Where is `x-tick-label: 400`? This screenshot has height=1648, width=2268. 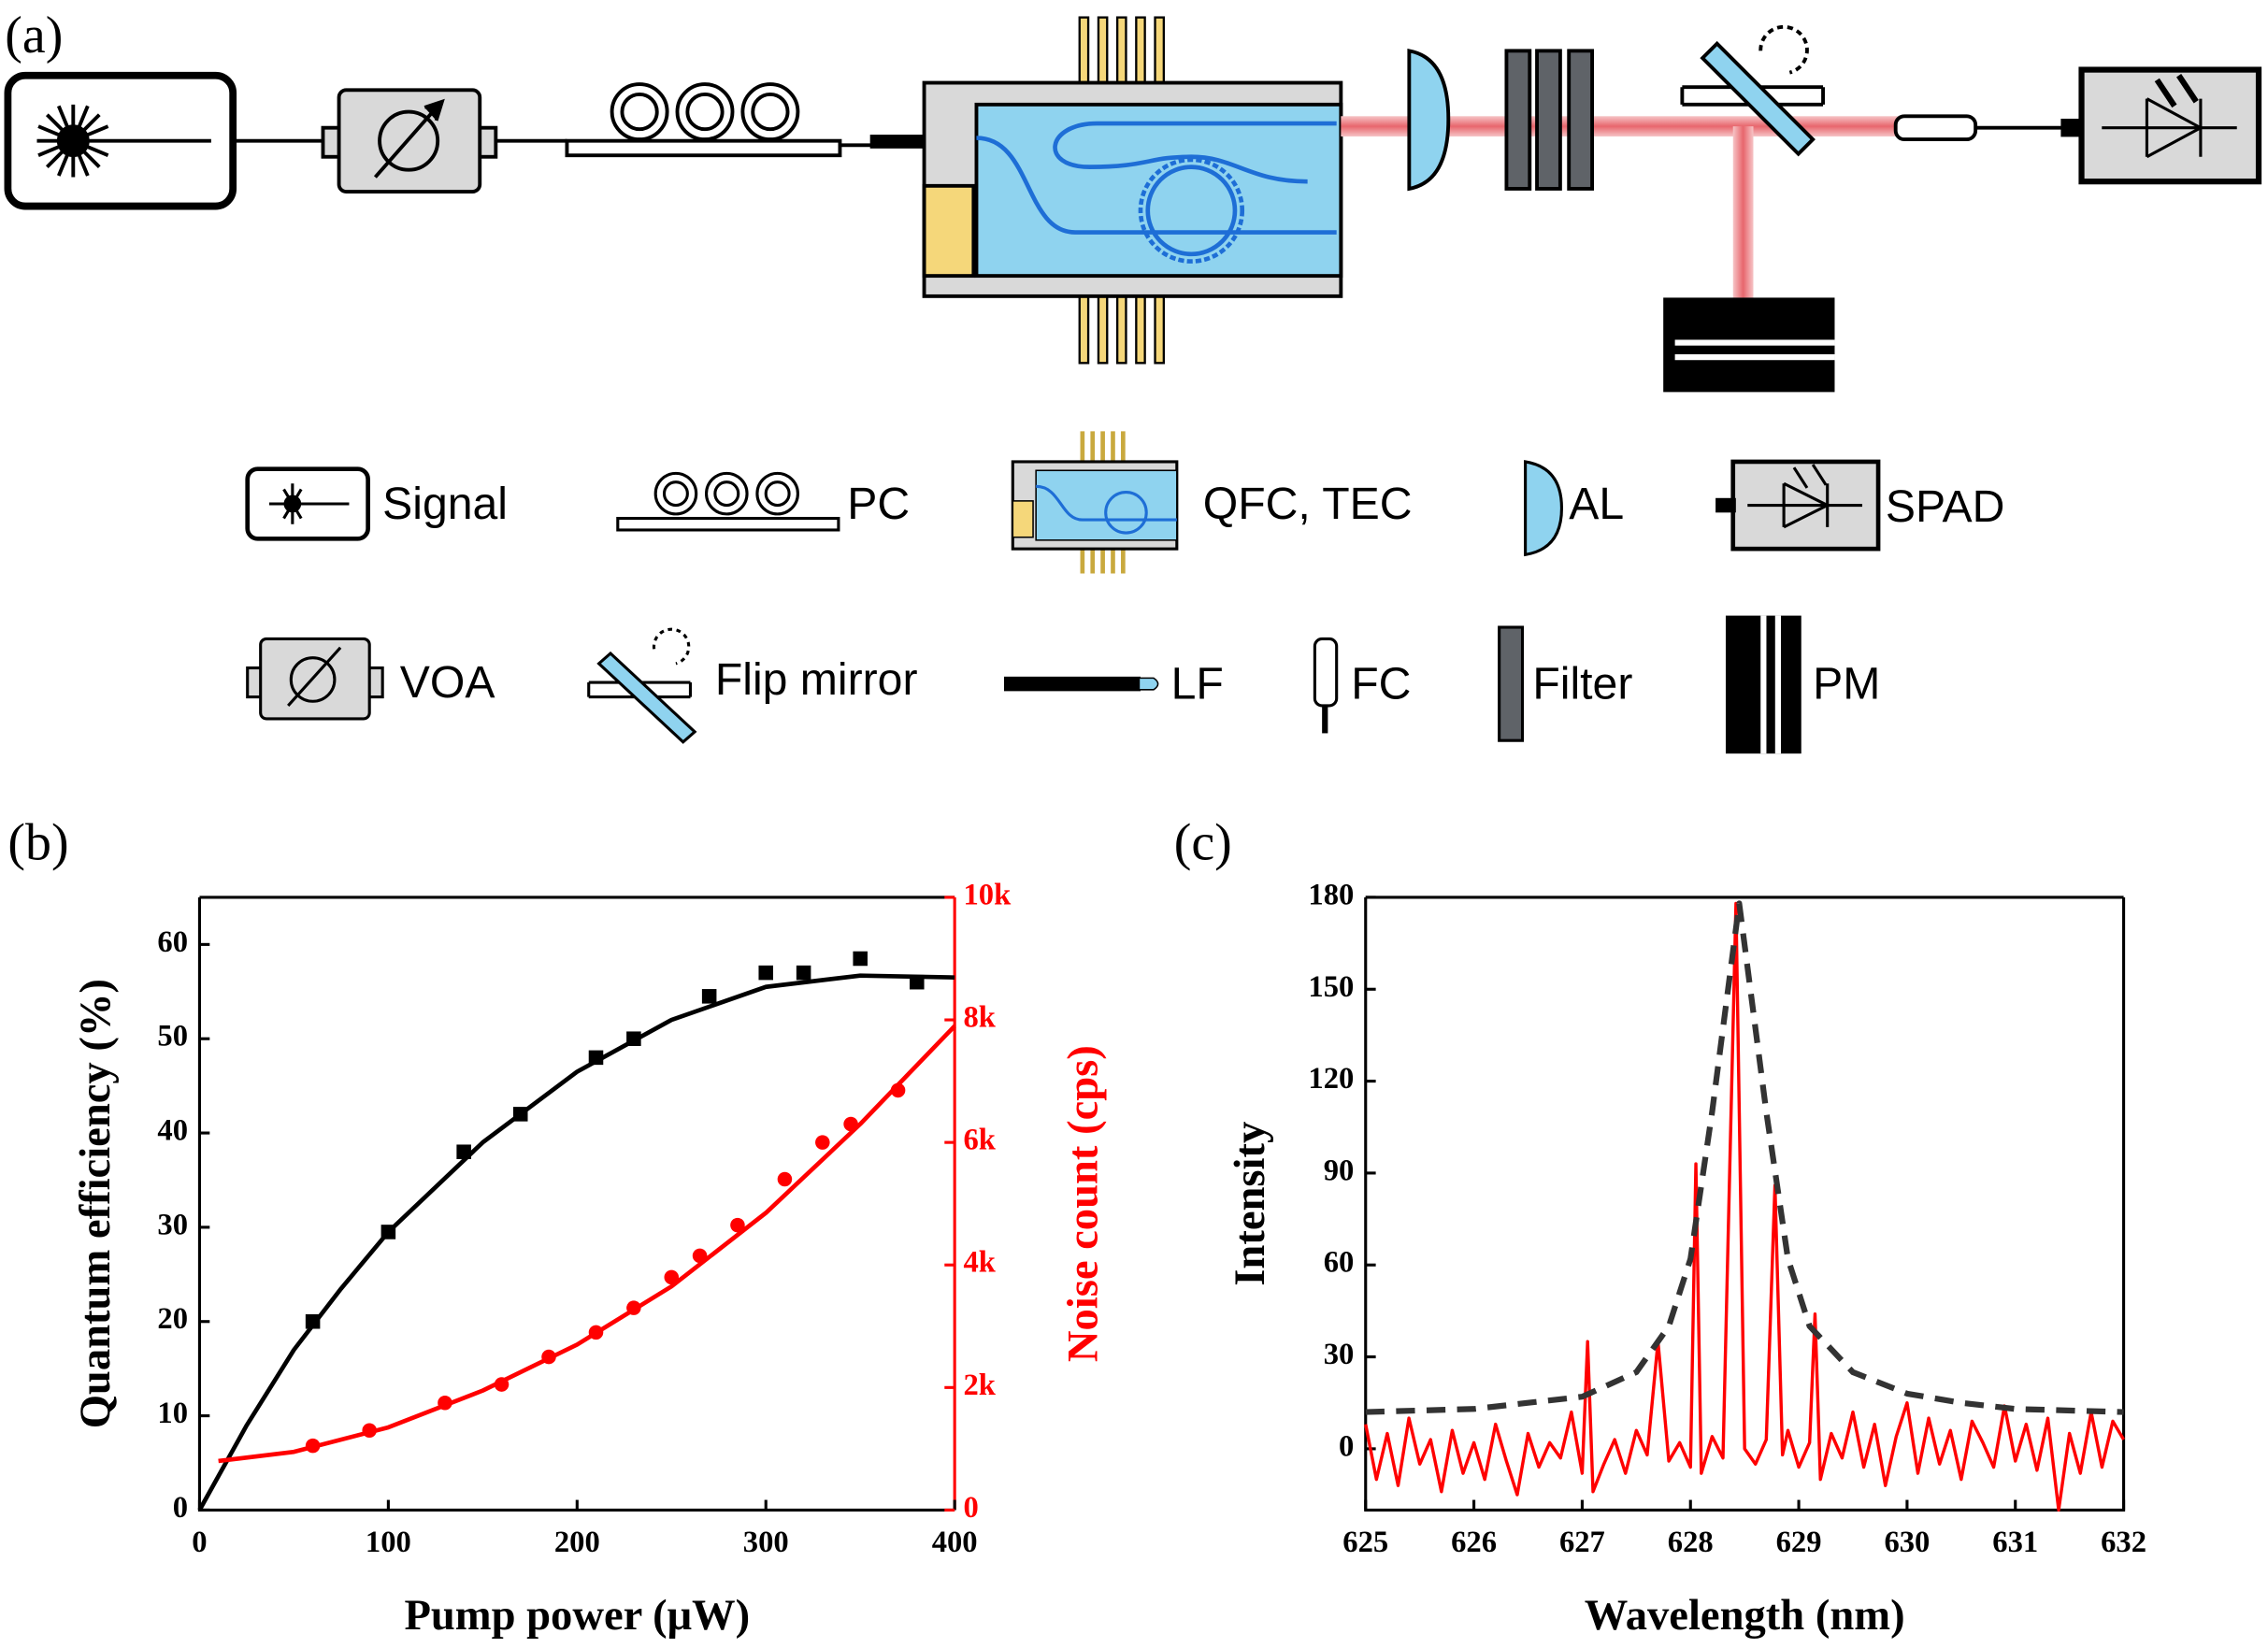 x-tick-label: 400 is located at coordinates (955, 1542).